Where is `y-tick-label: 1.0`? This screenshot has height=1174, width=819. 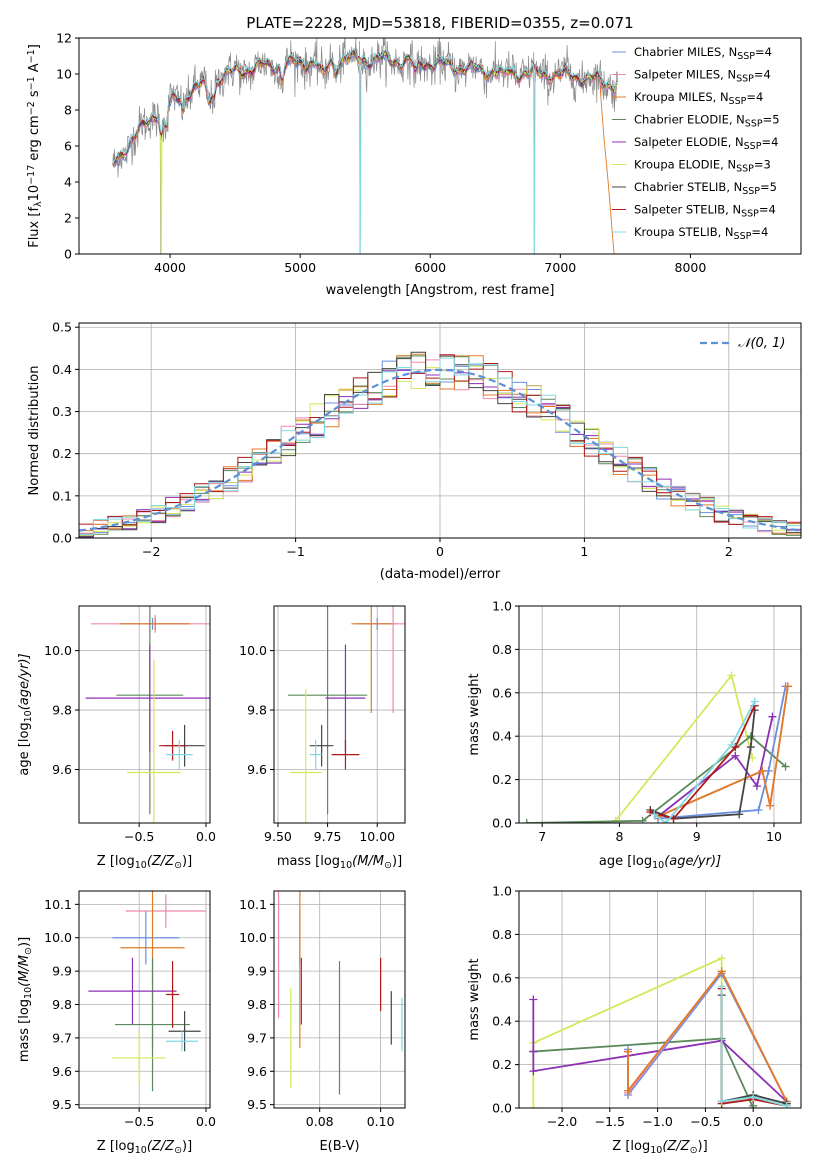 y-tick-label: 1.0 is located at coordinates (502, 891).